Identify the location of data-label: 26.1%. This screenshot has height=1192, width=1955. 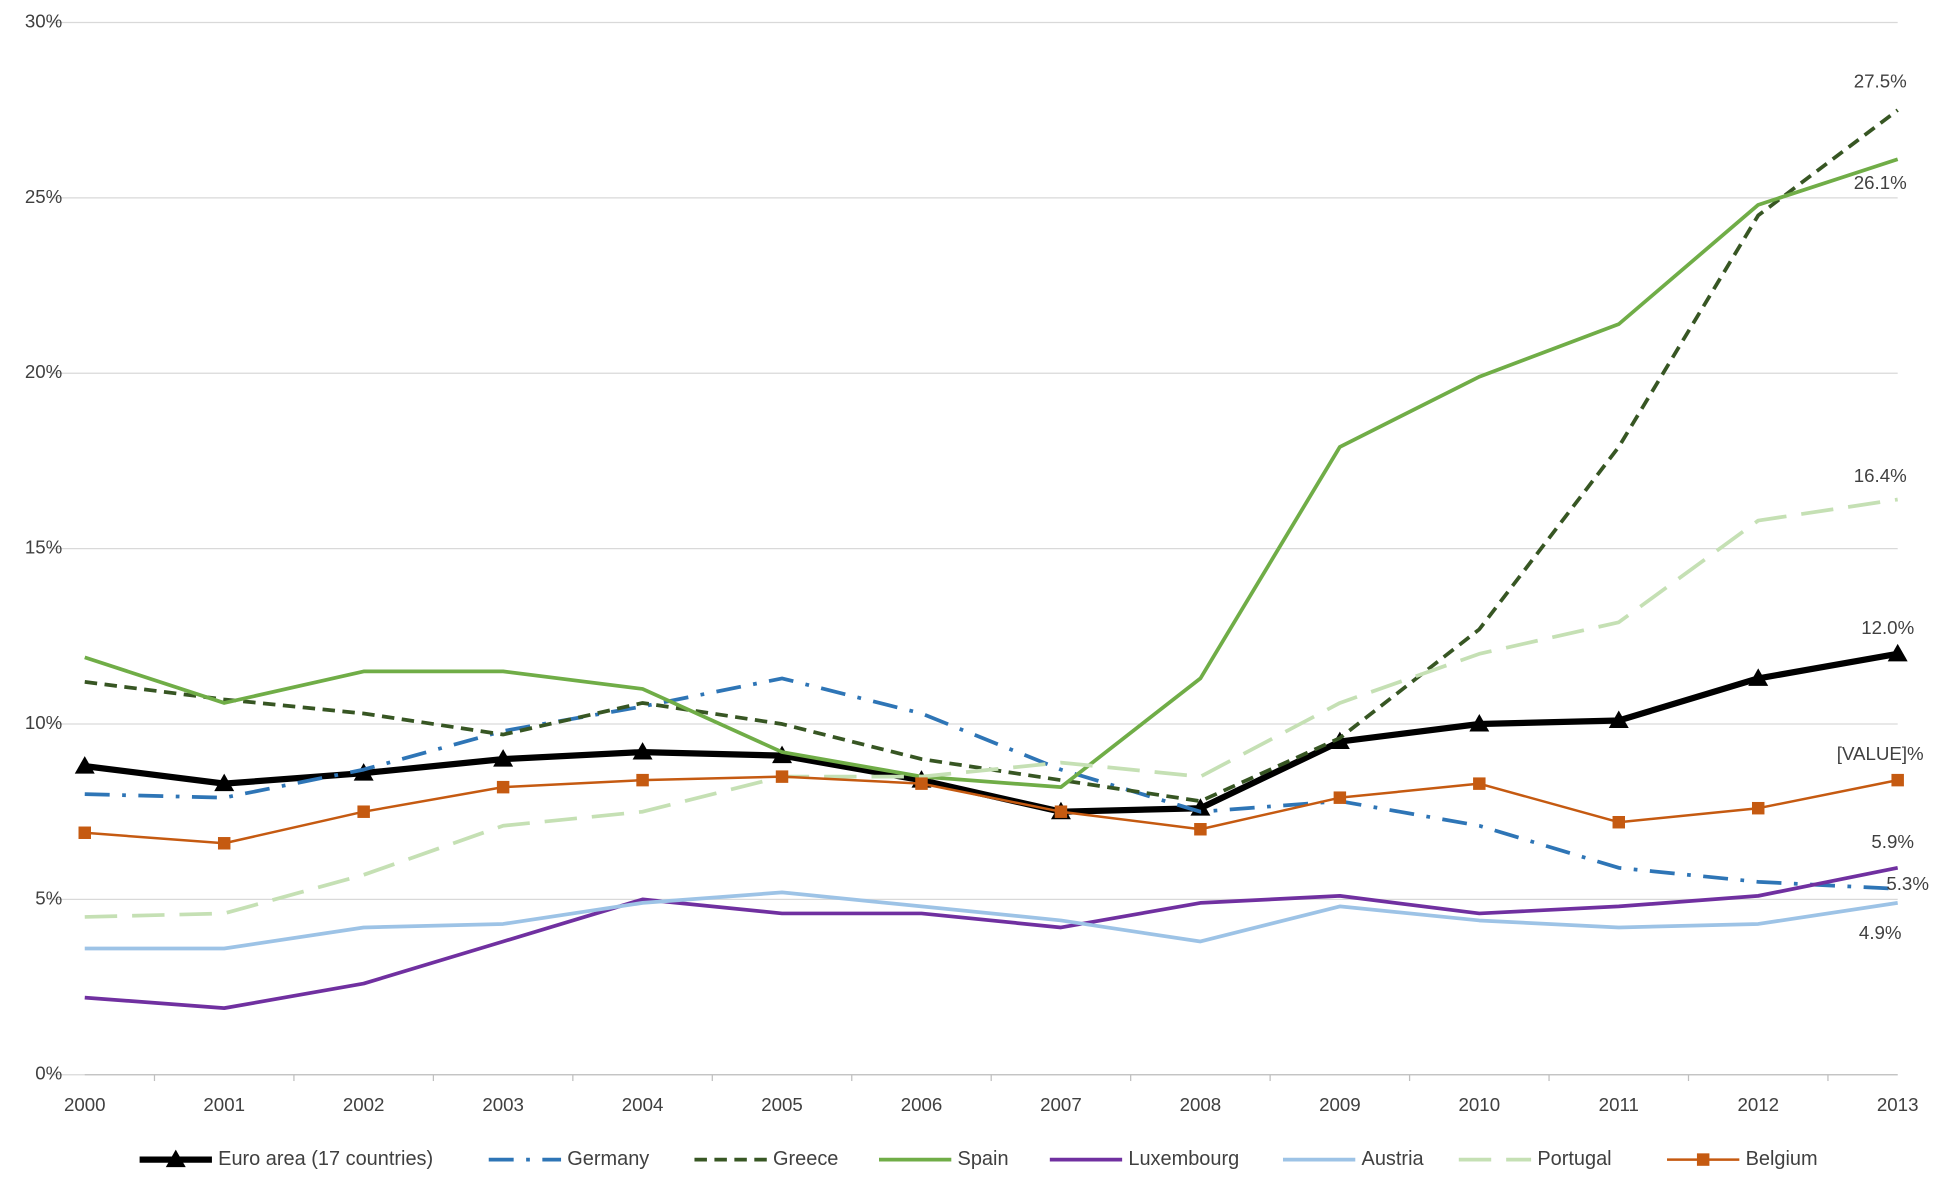
(1880, 182).